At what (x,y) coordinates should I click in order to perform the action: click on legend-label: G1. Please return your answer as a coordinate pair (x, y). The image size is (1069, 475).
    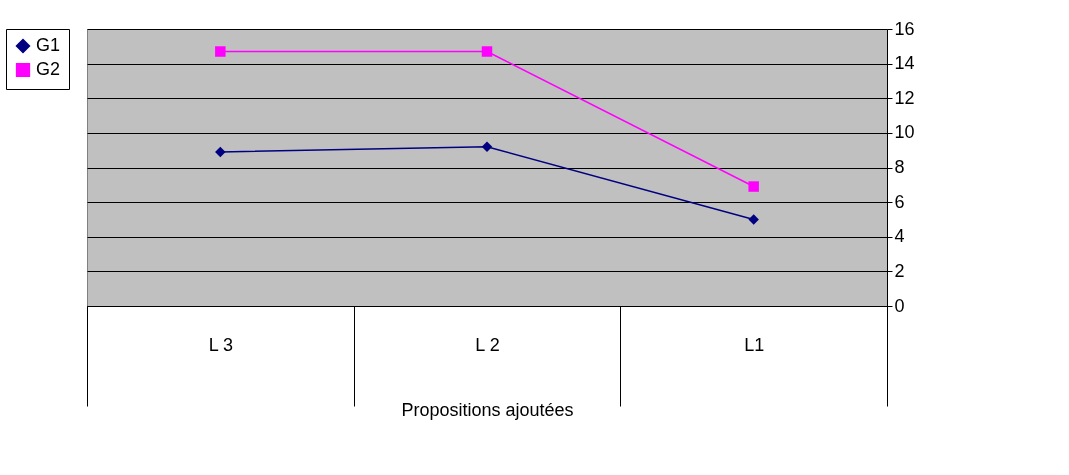
    Looking at the image, I should click on (48, 45).